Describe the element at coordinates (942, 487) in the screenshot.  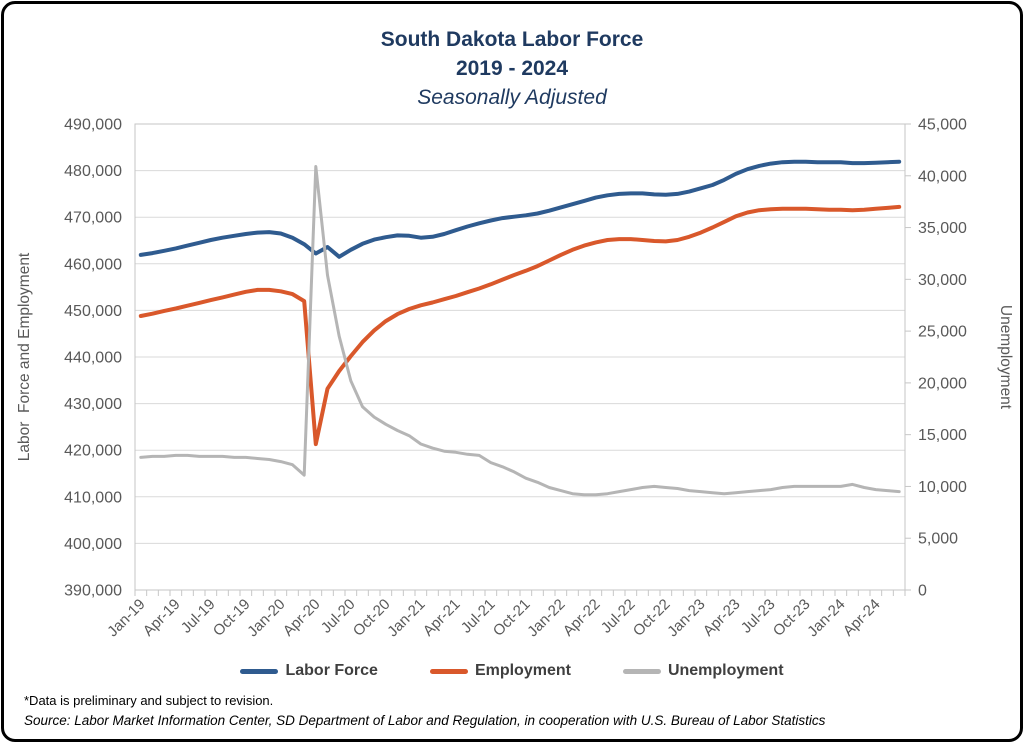
I see `y-right-tick-label: 10,000` at that location.